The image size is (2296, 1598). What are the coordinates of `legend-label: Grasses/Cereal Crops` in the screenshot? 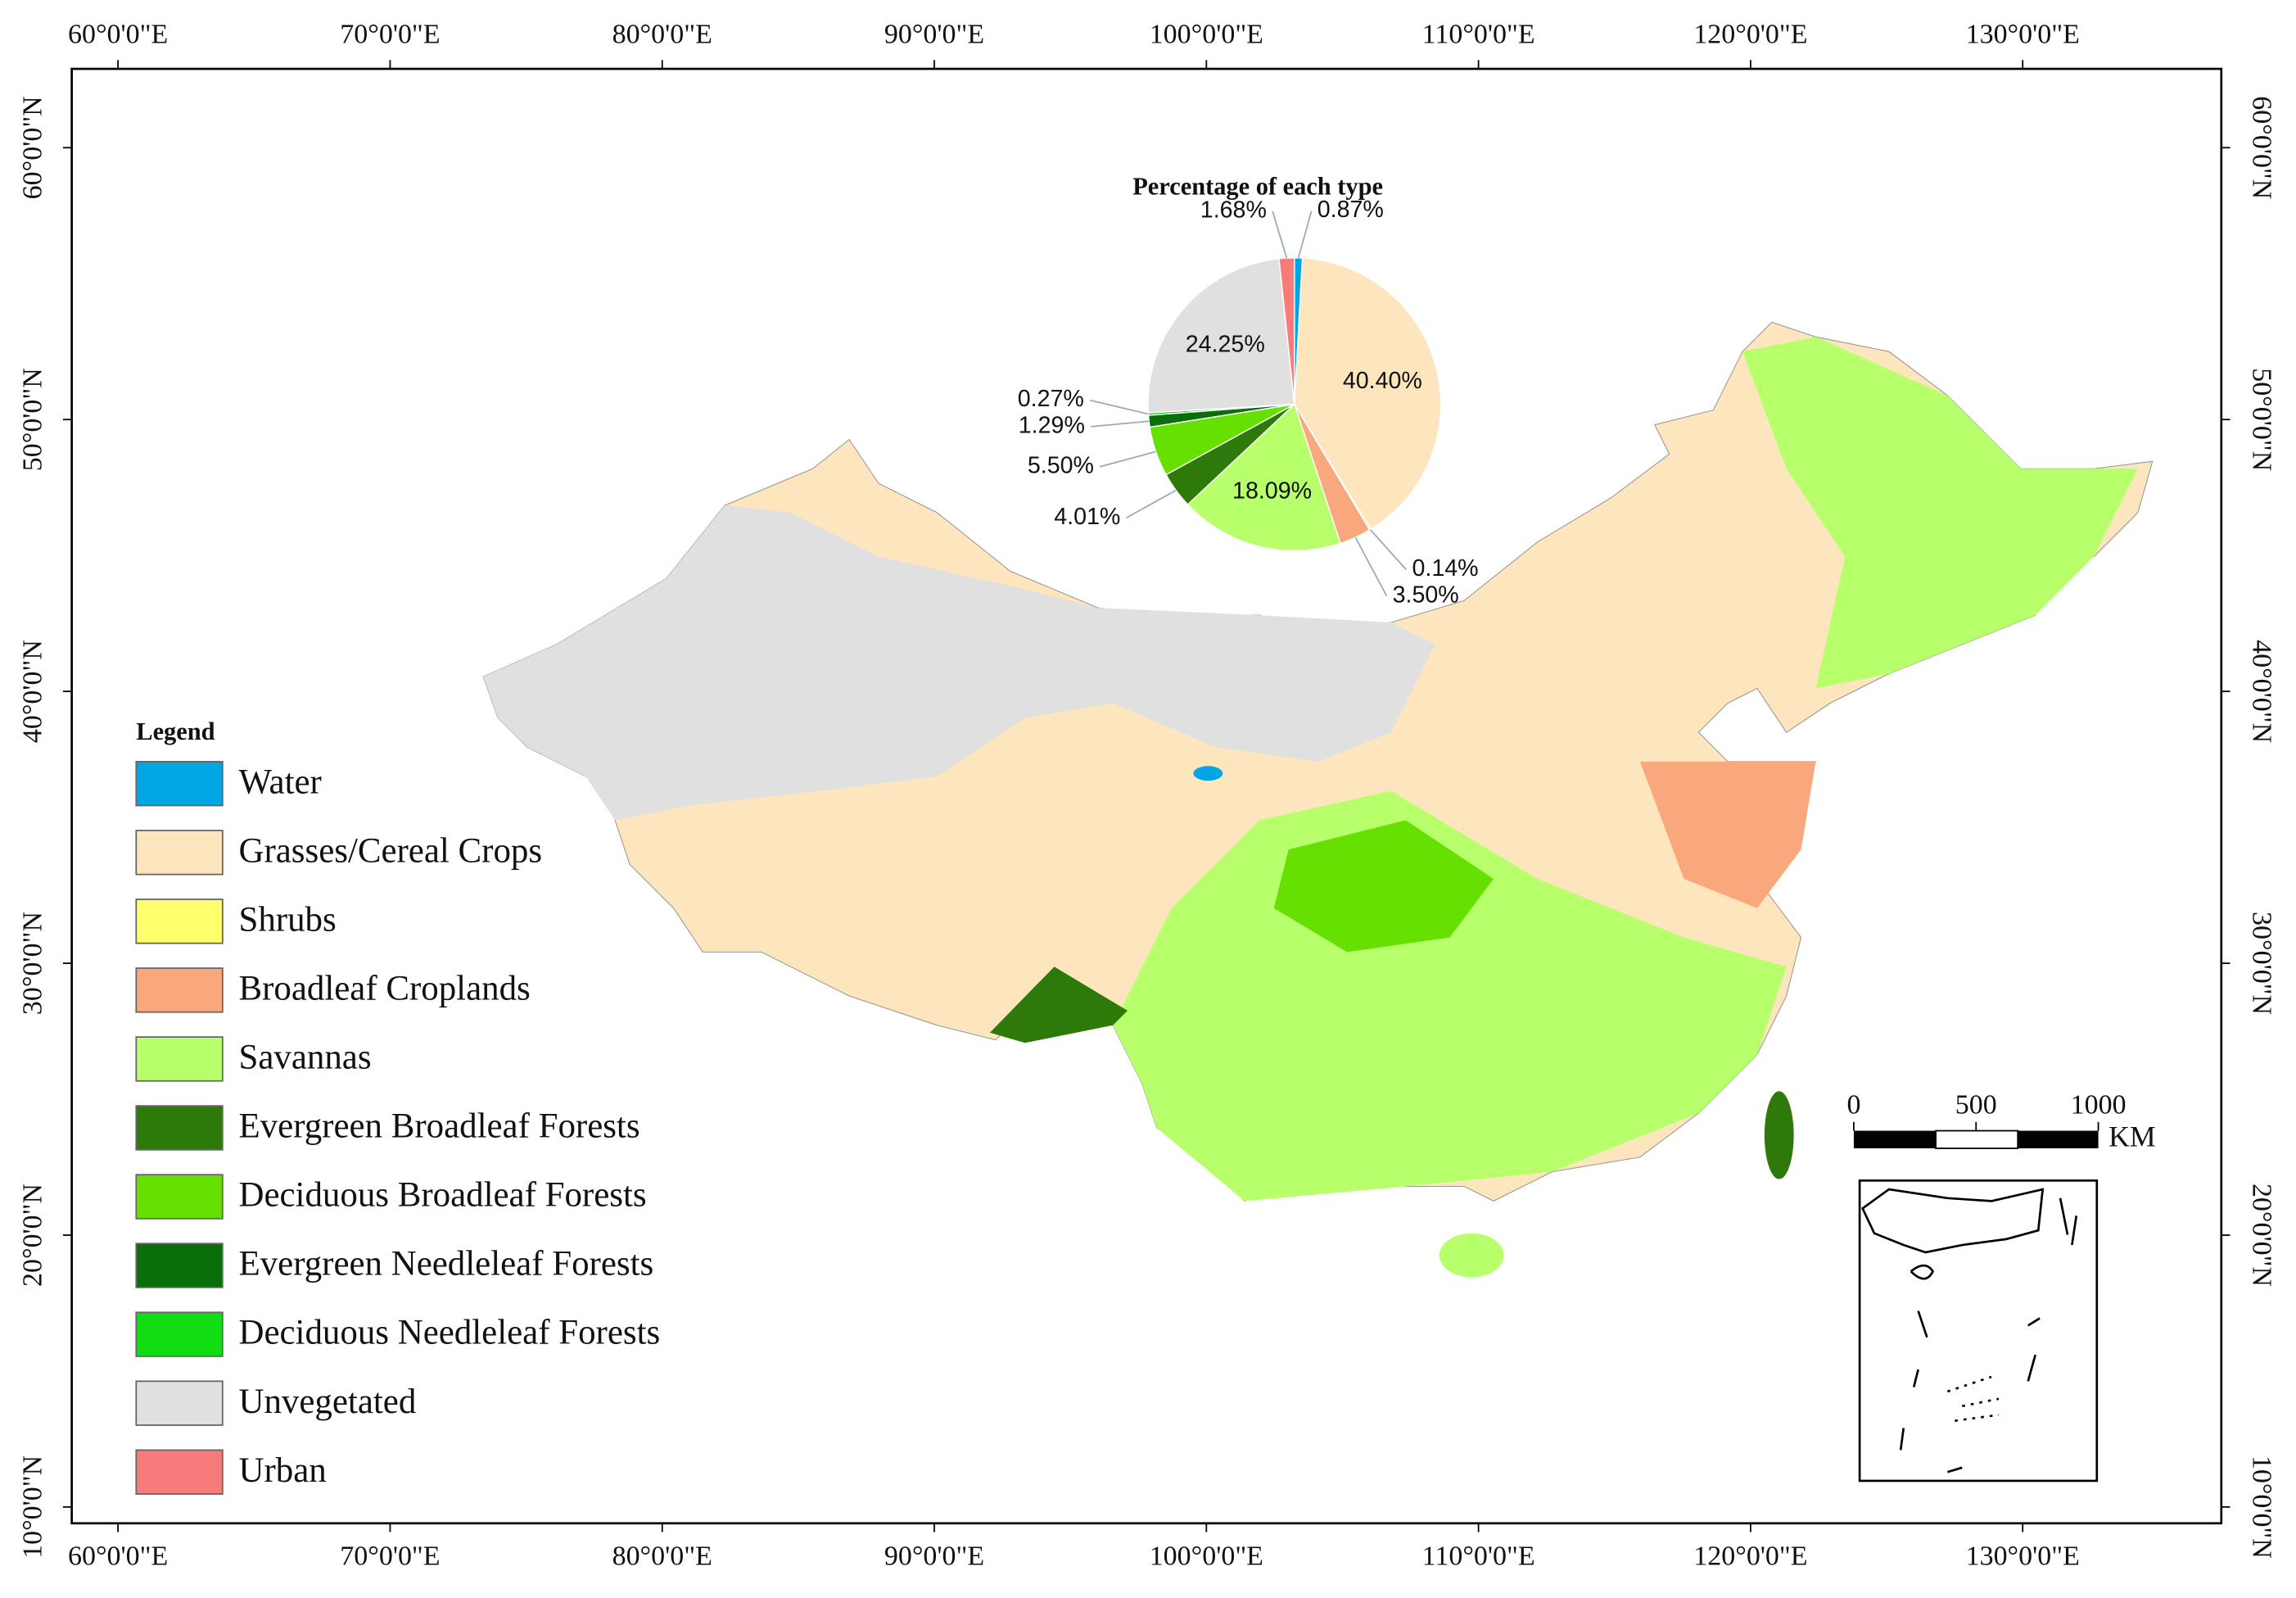 It's located at (390, 850).